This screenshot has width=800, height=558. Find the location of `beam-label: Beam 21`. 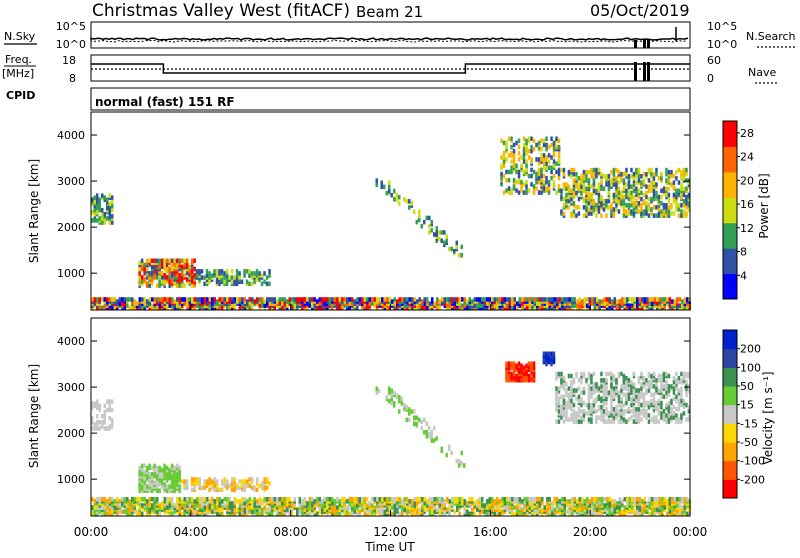

beam-label: Beam 21 is located at coordinates (389, 12).